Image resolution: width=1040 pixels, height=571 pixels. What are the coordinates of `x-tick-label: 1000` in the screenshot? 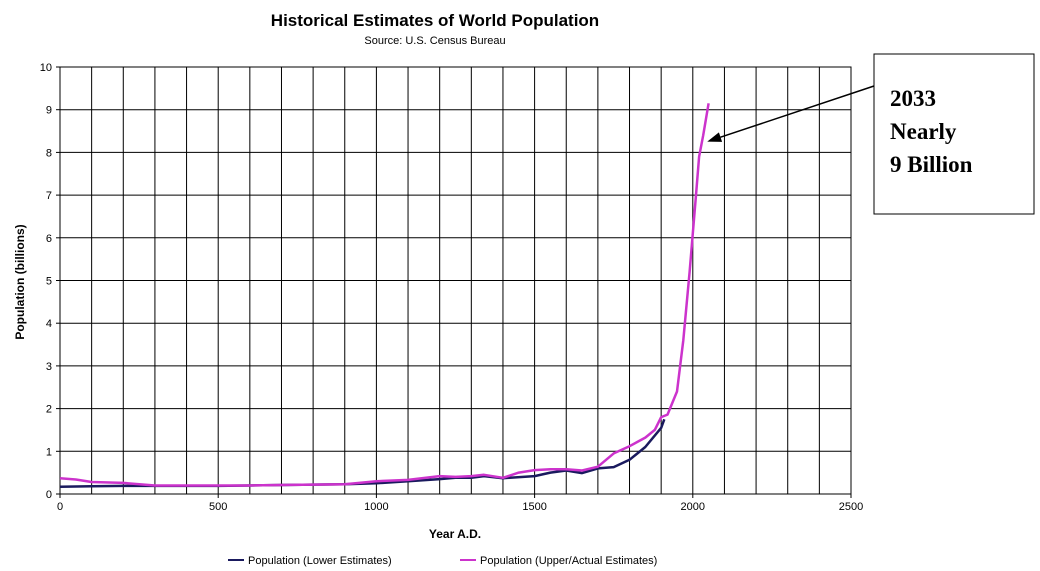 It's located at (376, 507).